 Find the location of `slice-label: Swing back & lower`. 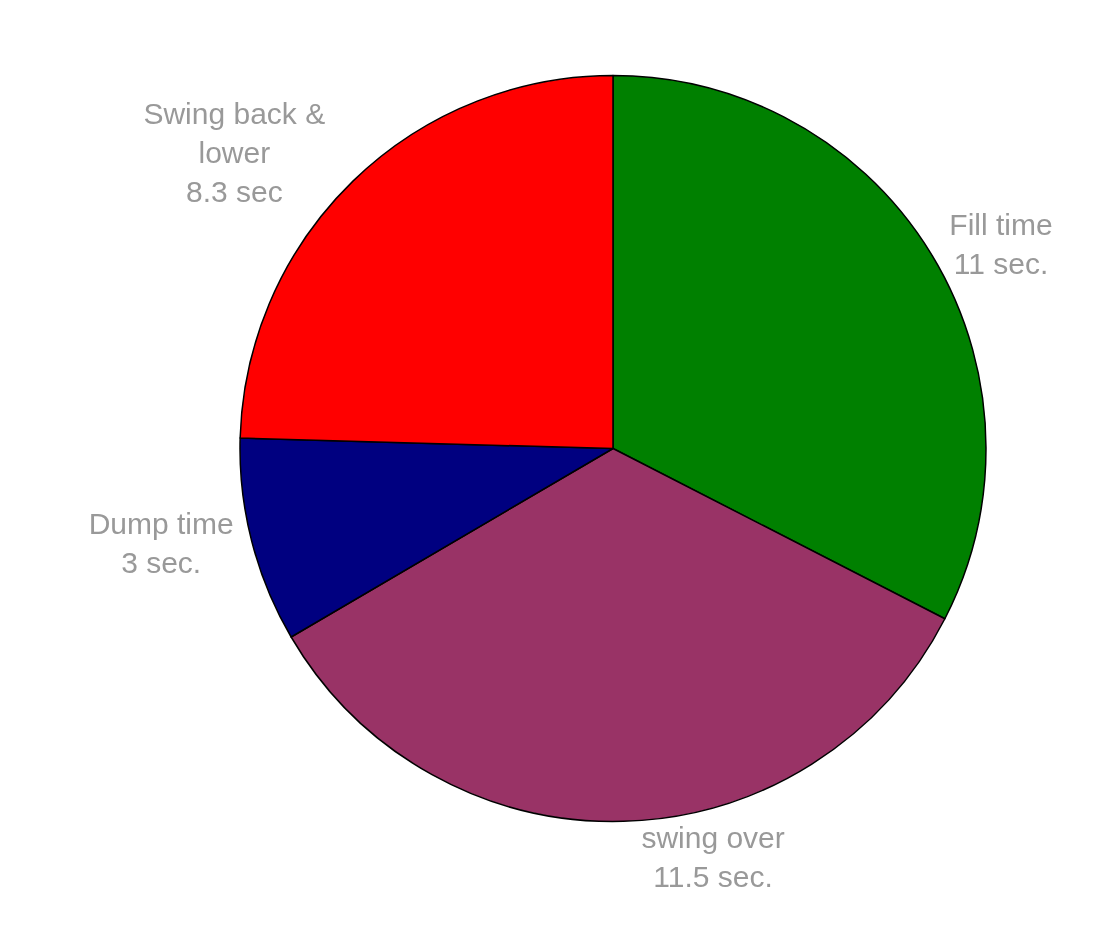

slice-label: Swing back & lower is located at coordinates (234, 133).